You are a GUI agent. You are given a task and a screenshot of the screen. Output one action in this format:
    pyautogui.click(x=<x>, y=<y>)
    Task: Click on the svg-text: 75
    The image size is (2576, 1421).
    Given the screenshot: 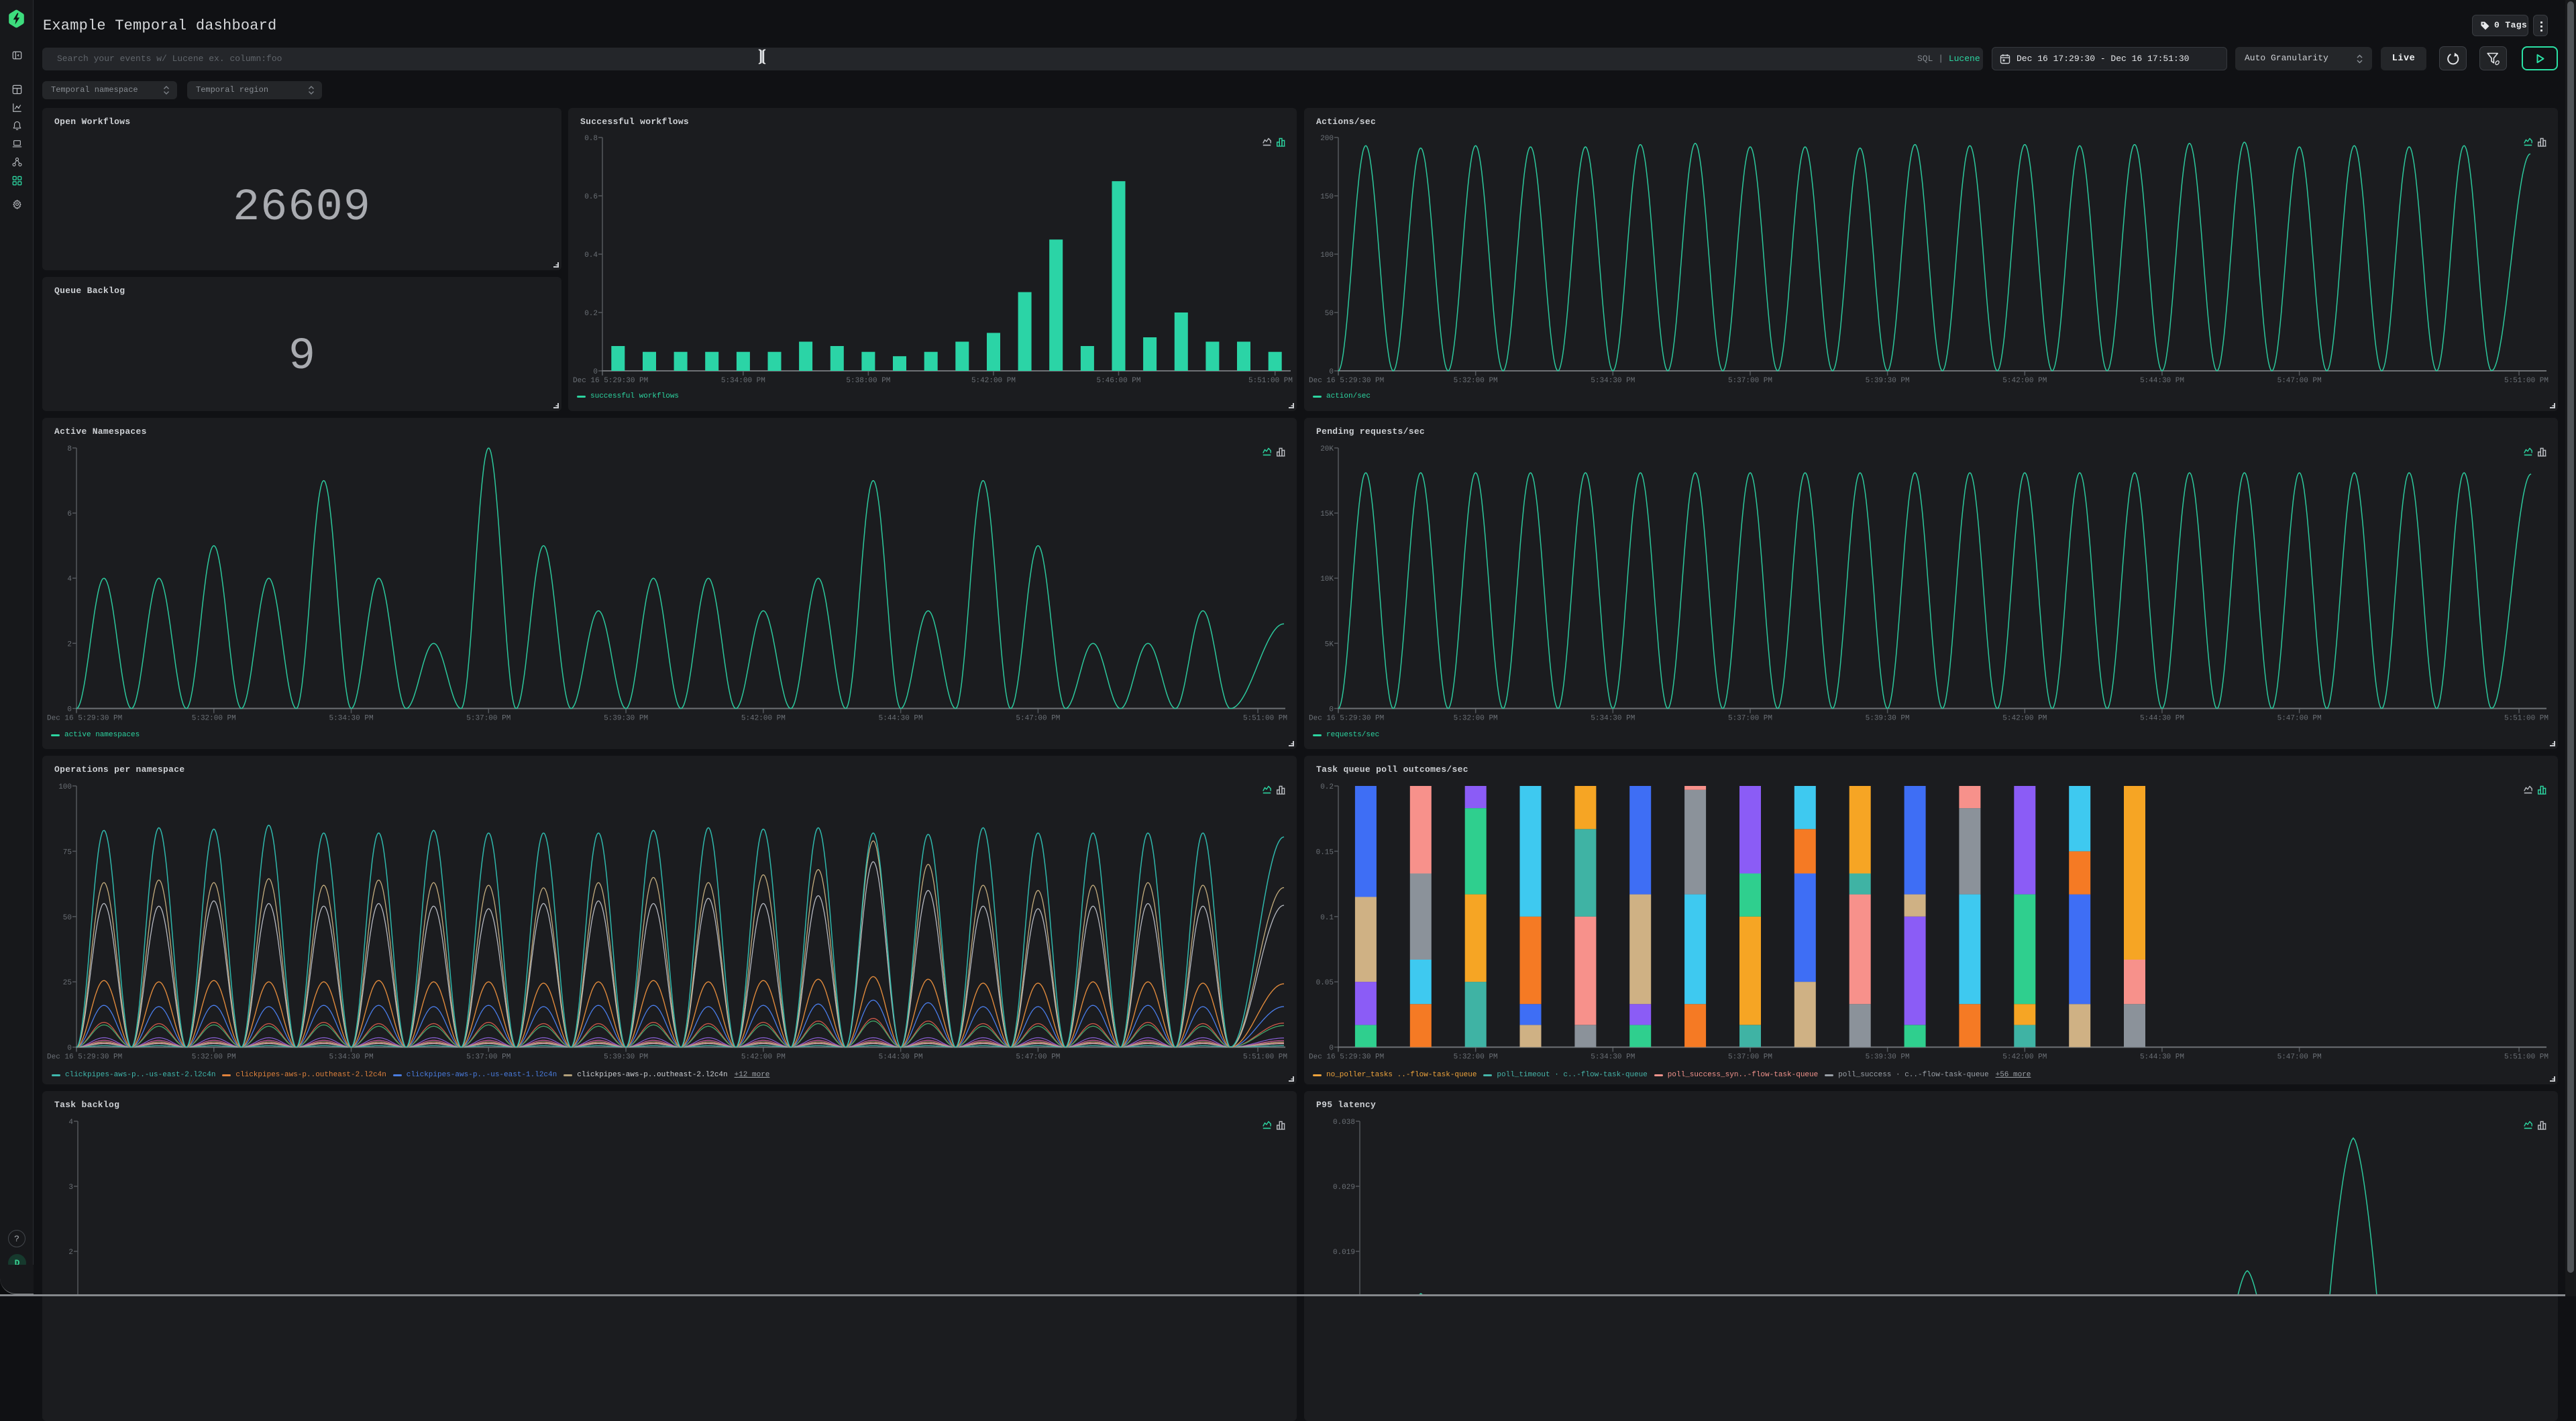 What is the action you would take?
    pyautogui.click(x=67, y=852)
    